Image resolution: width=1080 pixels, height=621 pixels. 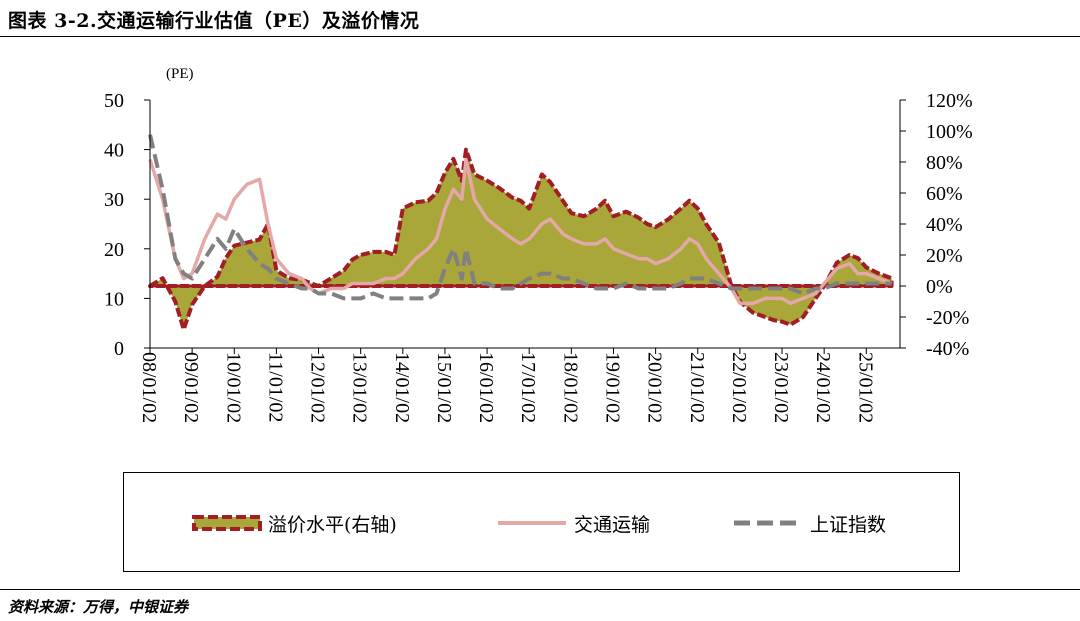 What do you see at coordinates (739, 387) in the screenshot?
I see `x-tick-label: 22/01/02` at bounding box center [739, 387].